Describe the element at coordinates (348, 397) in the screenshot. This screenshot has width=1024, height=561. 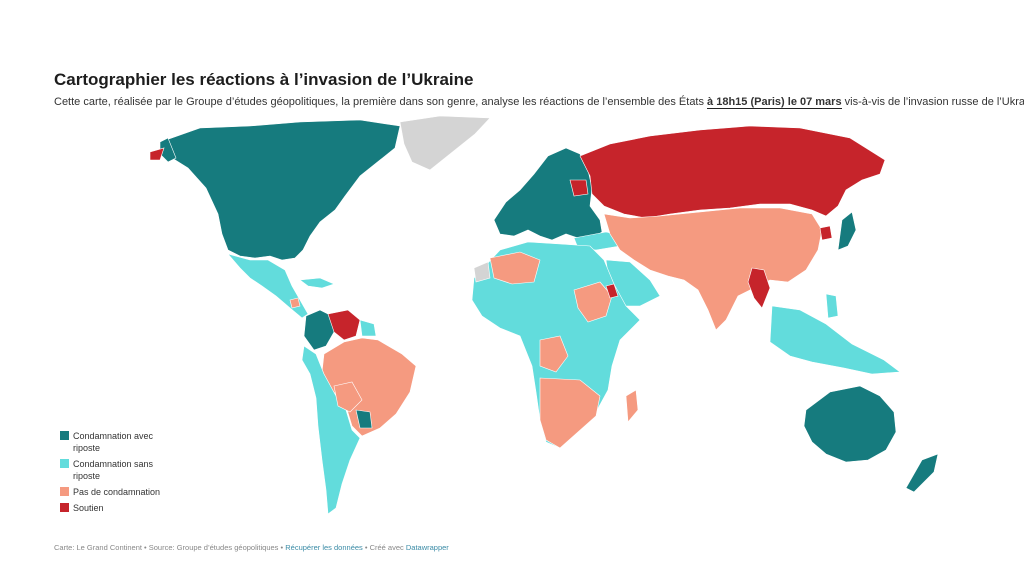
I see `region-bolivia` at that location.